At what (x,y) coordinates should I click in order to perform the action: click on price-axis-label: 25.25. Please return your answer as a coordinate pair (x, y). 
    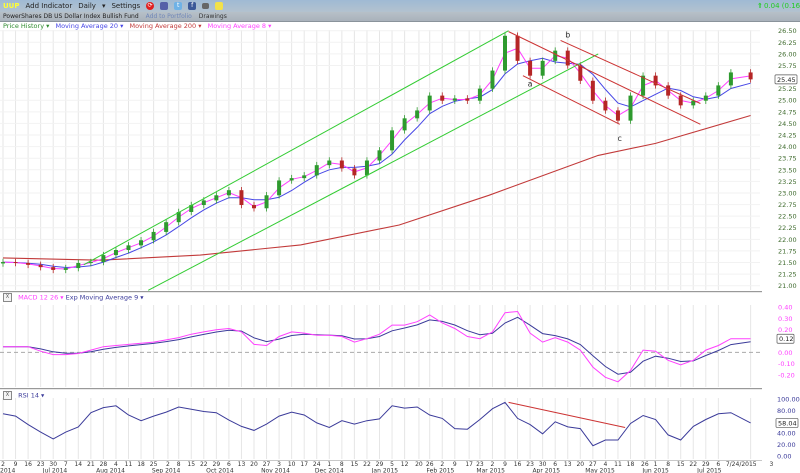
    Looking at the image, I should click on (787, 89).